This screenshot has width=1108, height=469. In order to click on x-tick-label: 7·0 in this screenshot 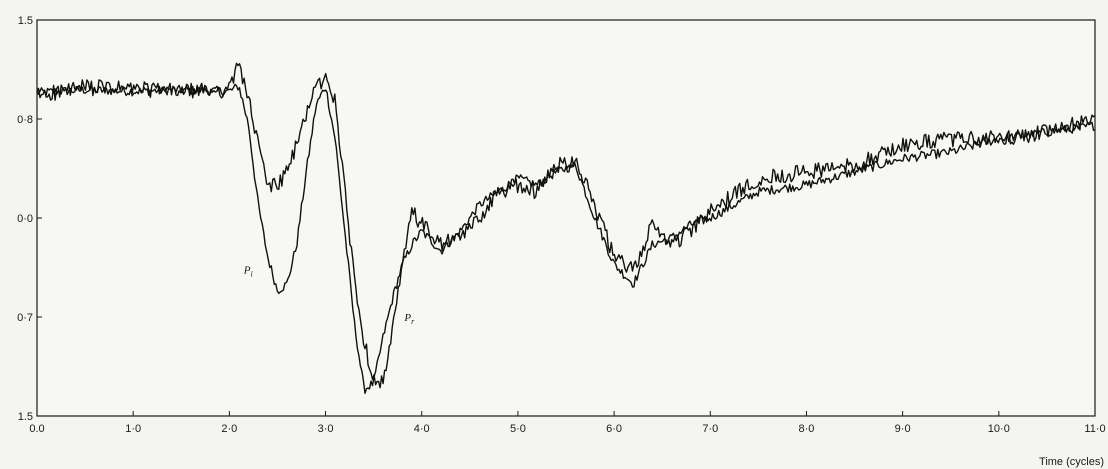, I will do `click(710, 429)`.